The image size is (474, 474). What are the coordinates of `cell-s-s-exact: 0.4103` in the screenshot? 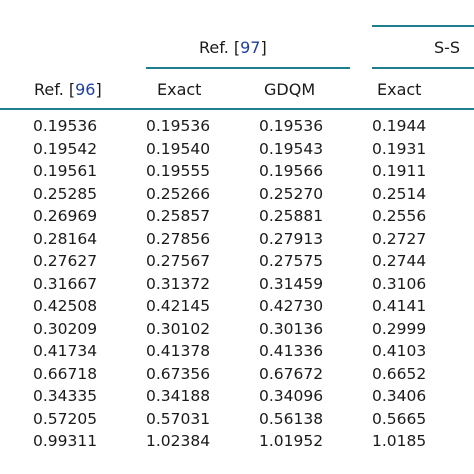 It's located at (399, 351).